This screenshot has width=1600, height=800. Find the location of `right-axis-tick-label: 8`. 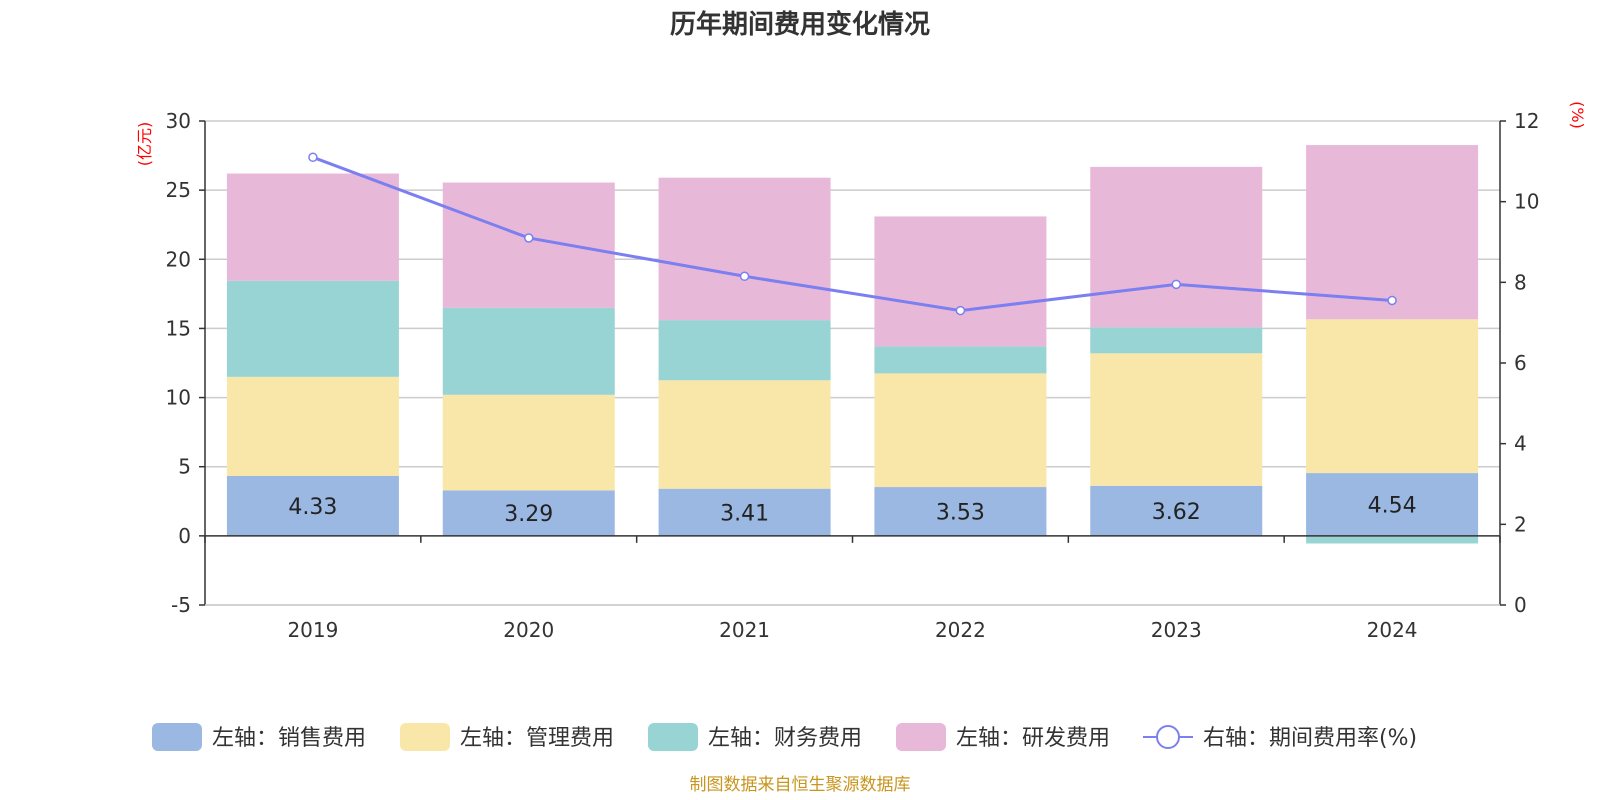

right-axis-tick-label: 8 is located at coordinates (1520, 282).